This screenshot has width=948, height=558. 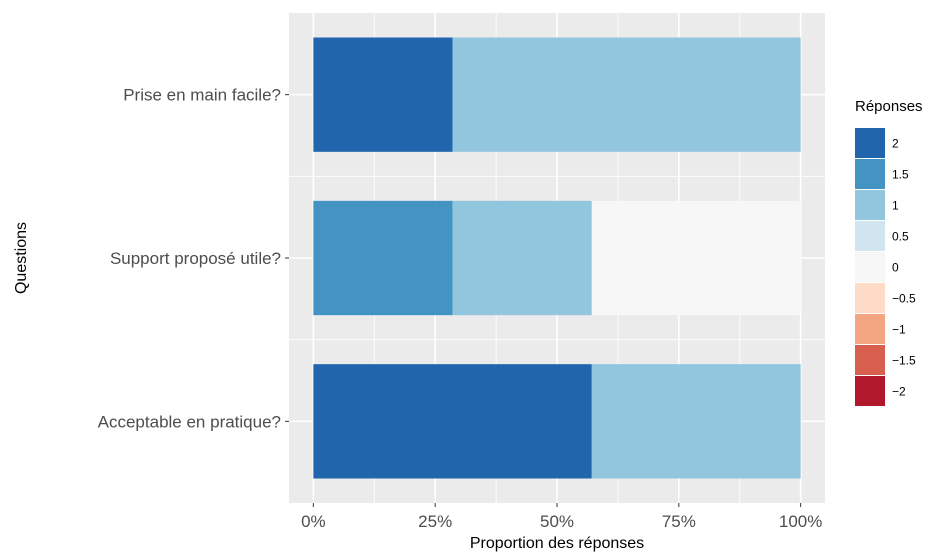 I want to click on y-axis-title: Questions, so click(x=21, y=258).